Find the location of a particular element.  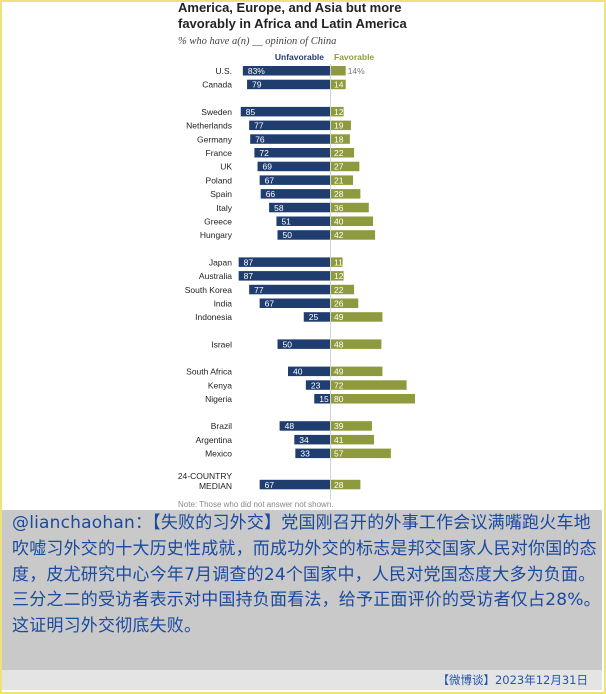

chart-subtitle: % who have a(n) __ opinion of China is located at coordinates (257, 41).